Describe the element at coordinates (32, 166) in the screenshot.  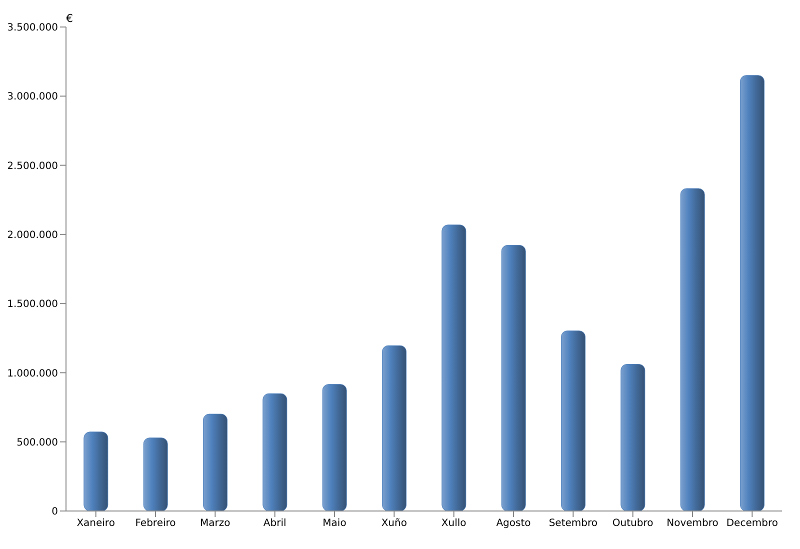
I see `y-tick-label: 2.500.000` at that location.